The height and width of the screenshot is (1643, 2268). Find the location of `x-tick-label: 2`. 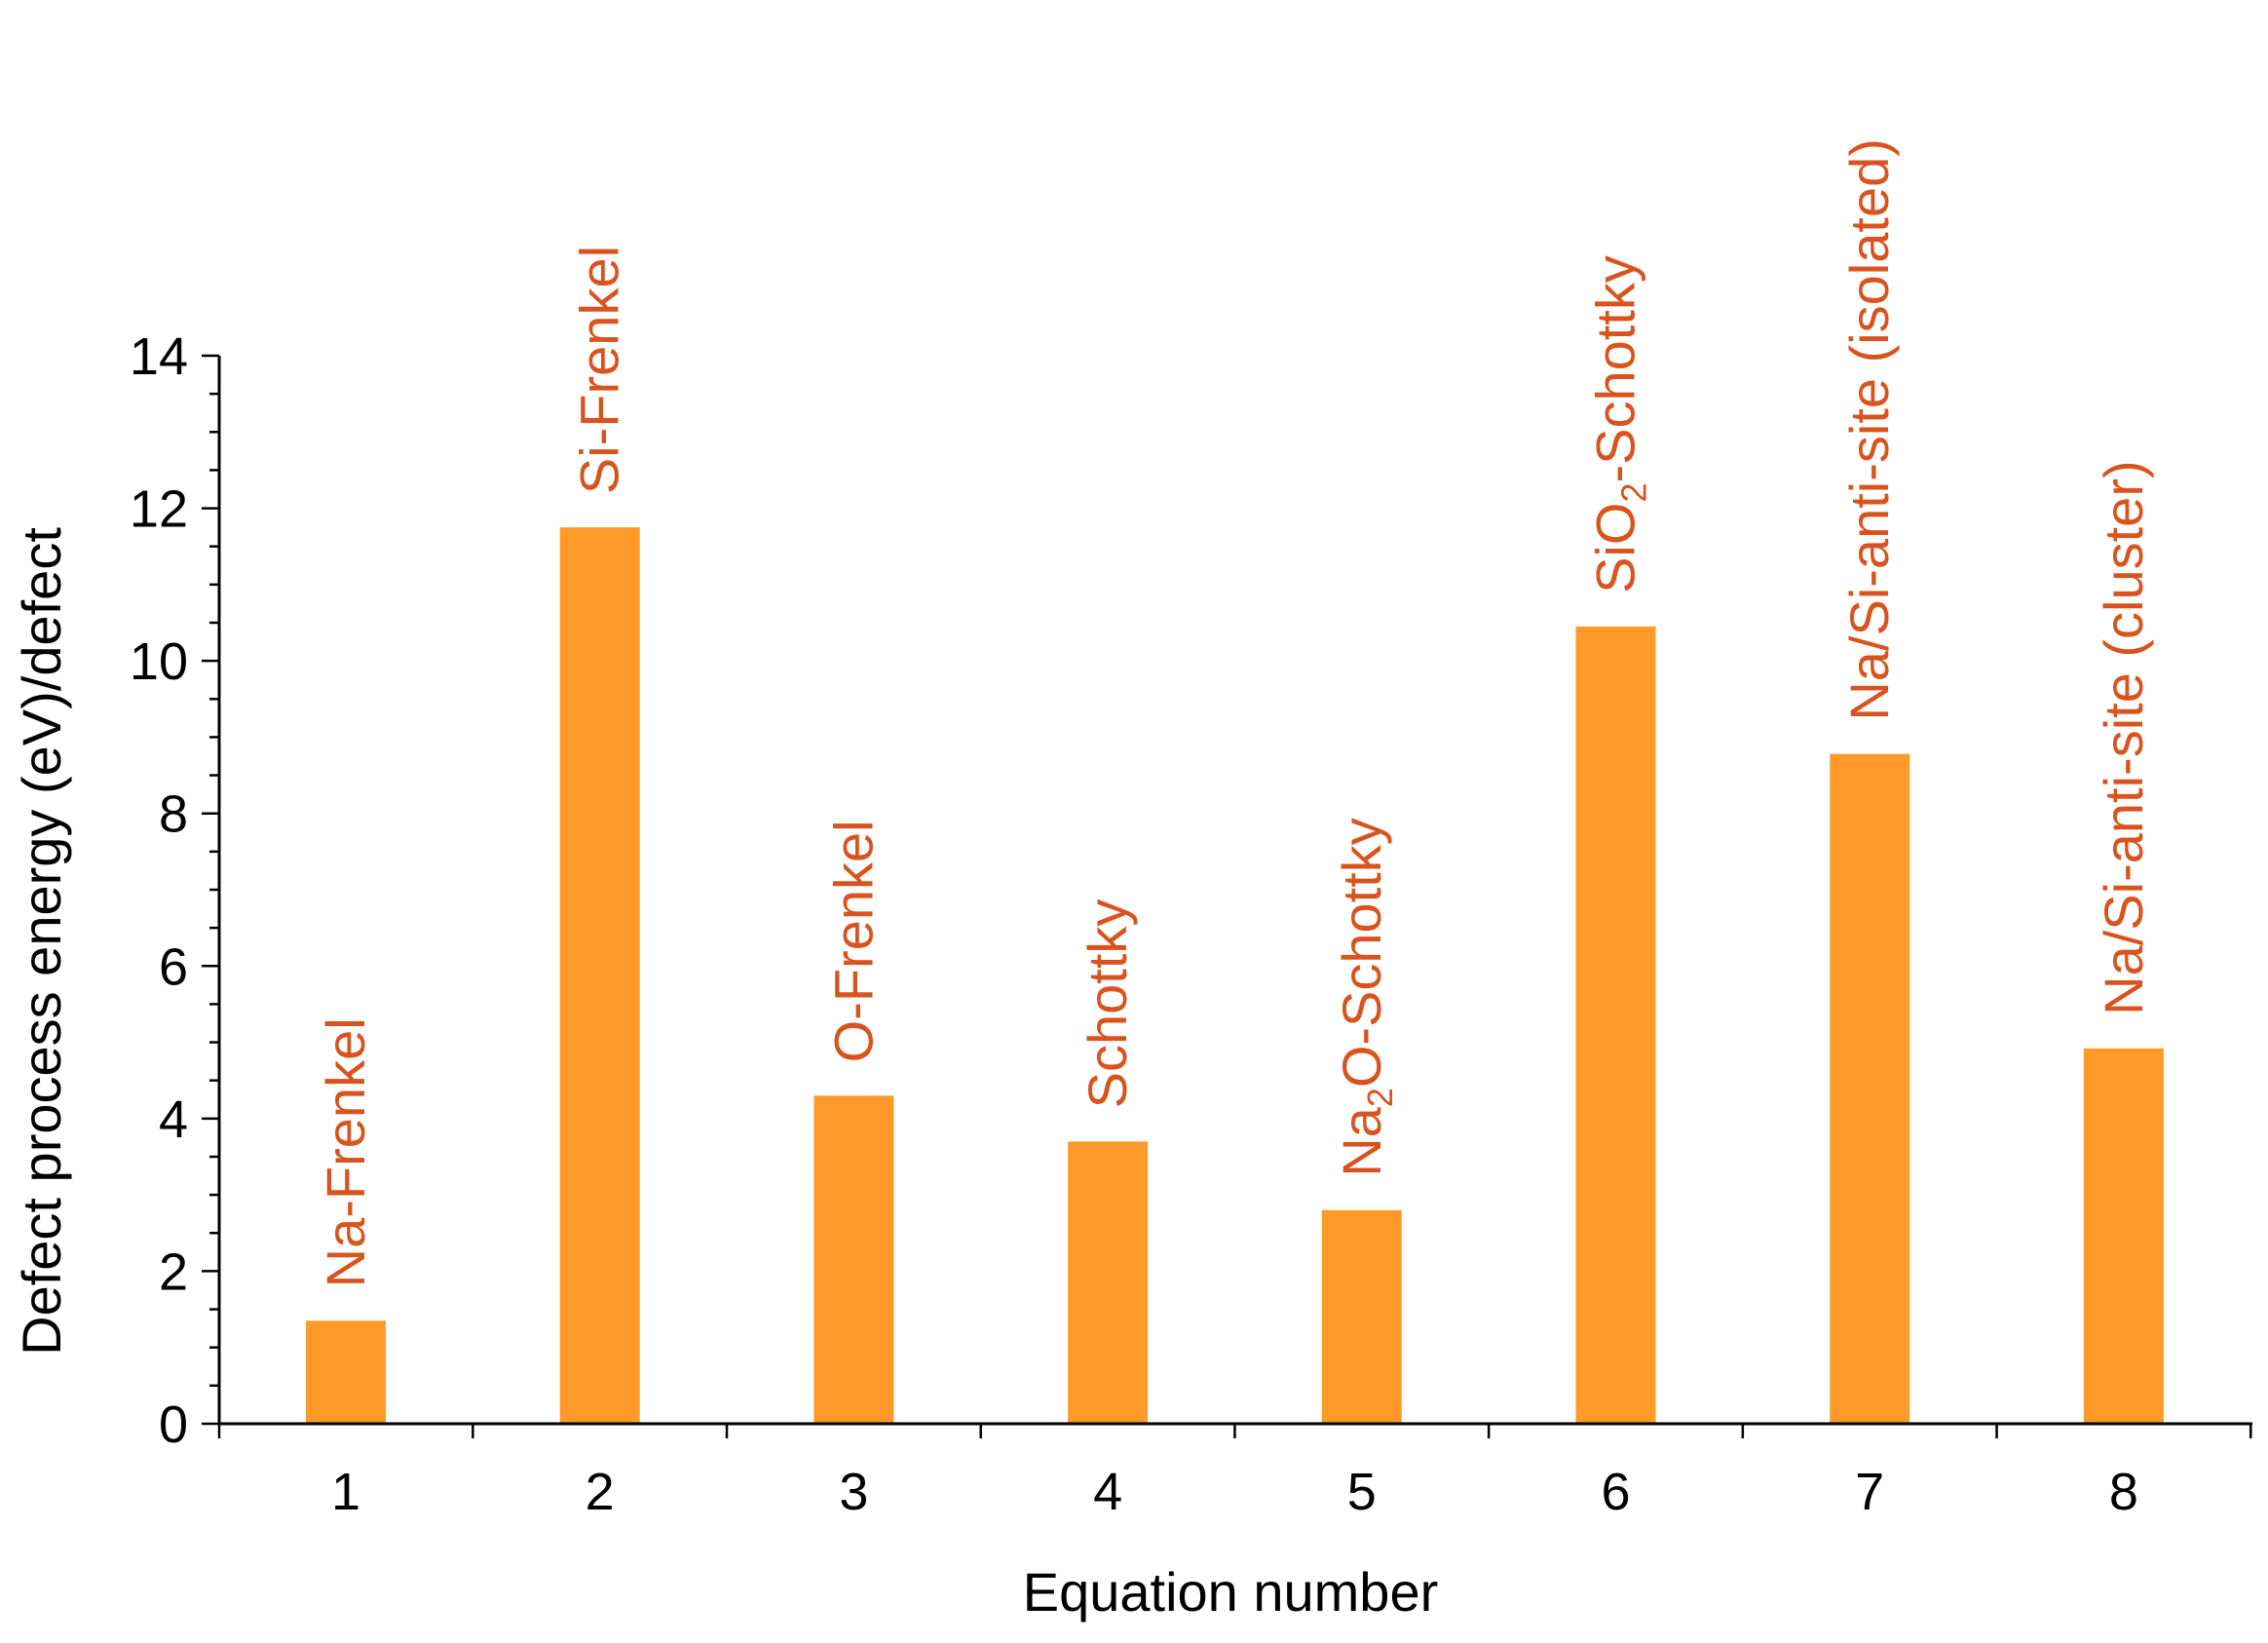

x-tick-label: 2 is located at coordinates (600, 1492).